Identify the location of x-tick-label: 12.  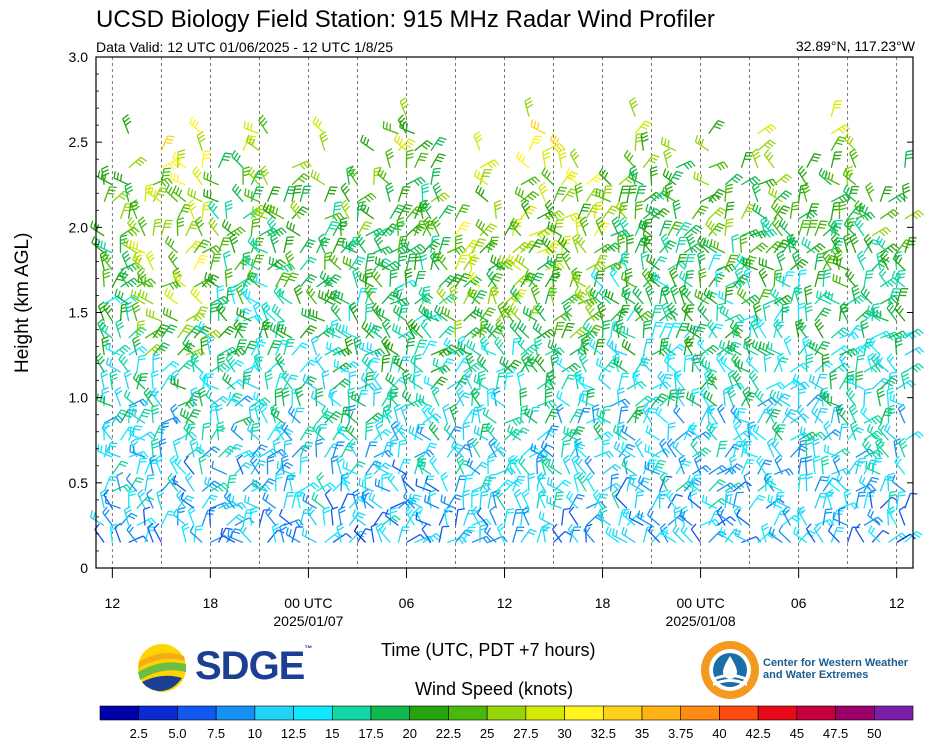
(505, 603).